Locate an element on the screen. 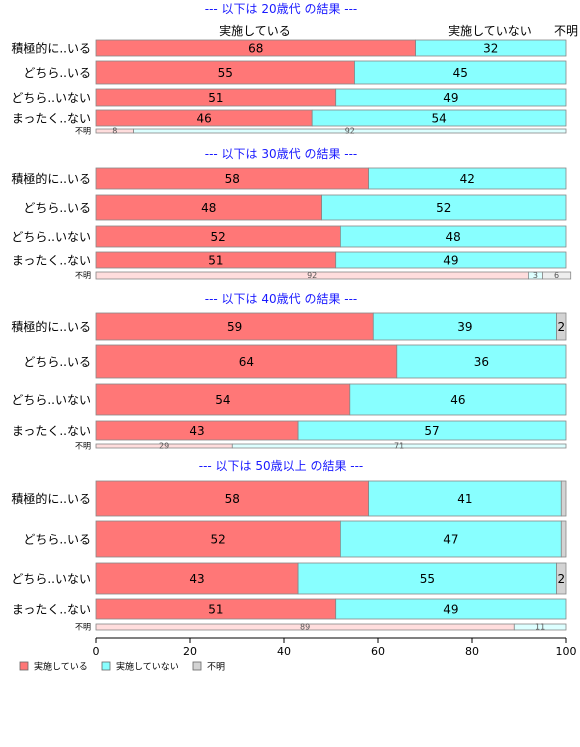  data-label: 45 is located at coordinates (460, 73).